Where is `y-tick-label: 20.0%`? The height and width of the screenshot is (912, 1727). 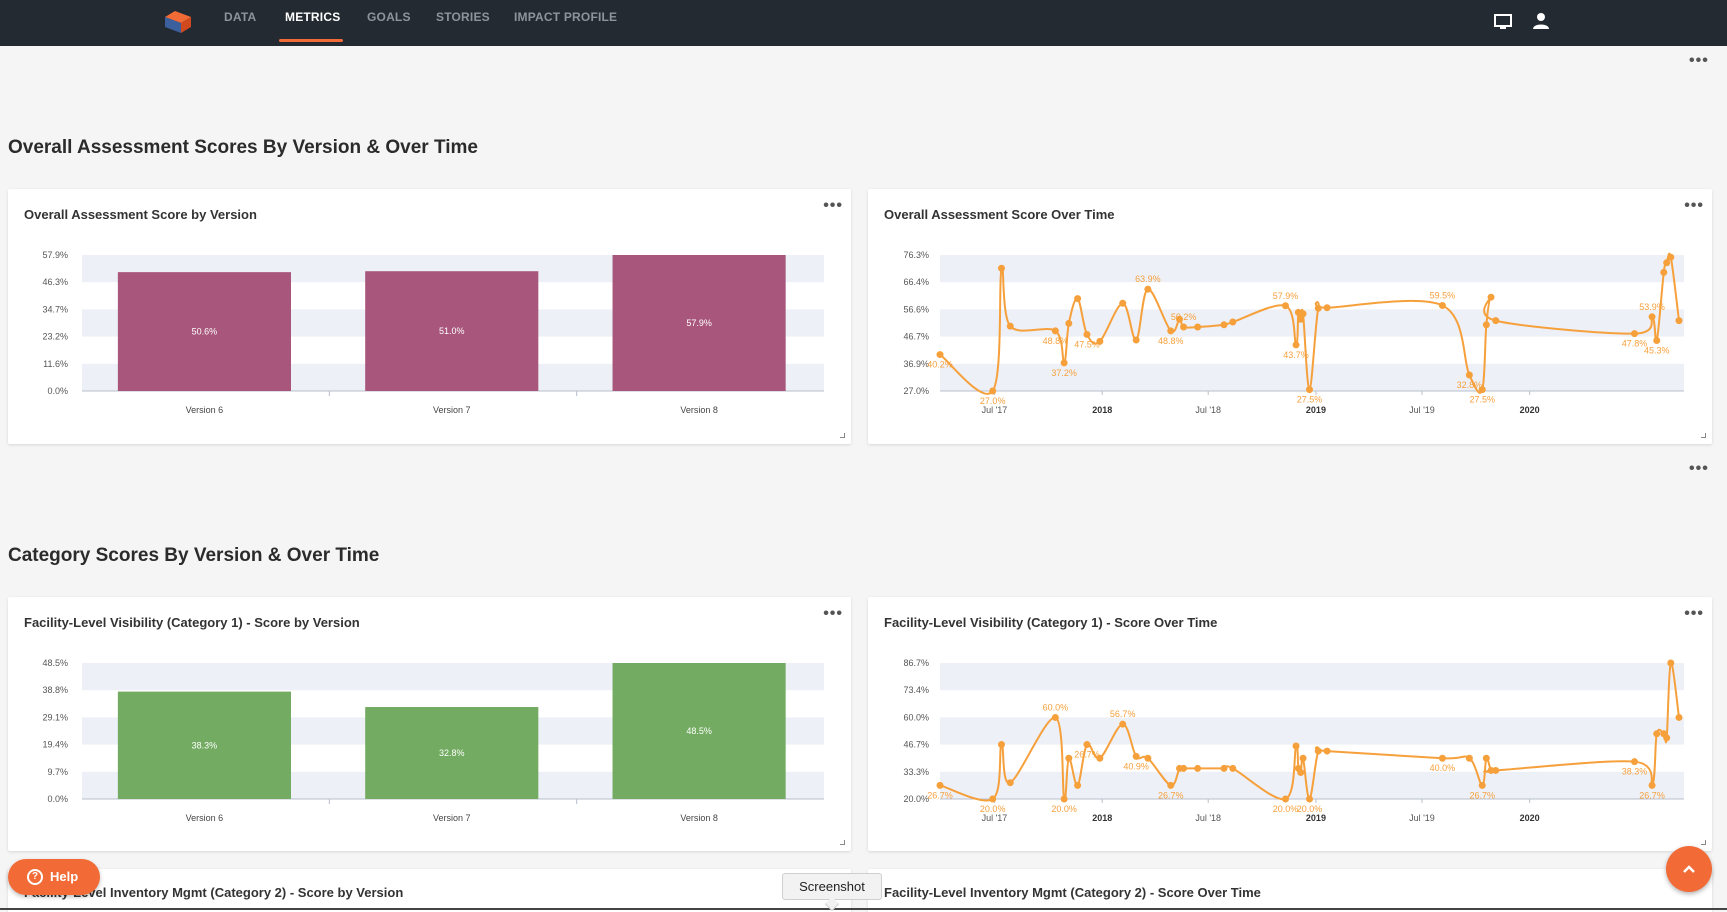
y-tick-label: 20.0% is located at coordinates (916, 799).